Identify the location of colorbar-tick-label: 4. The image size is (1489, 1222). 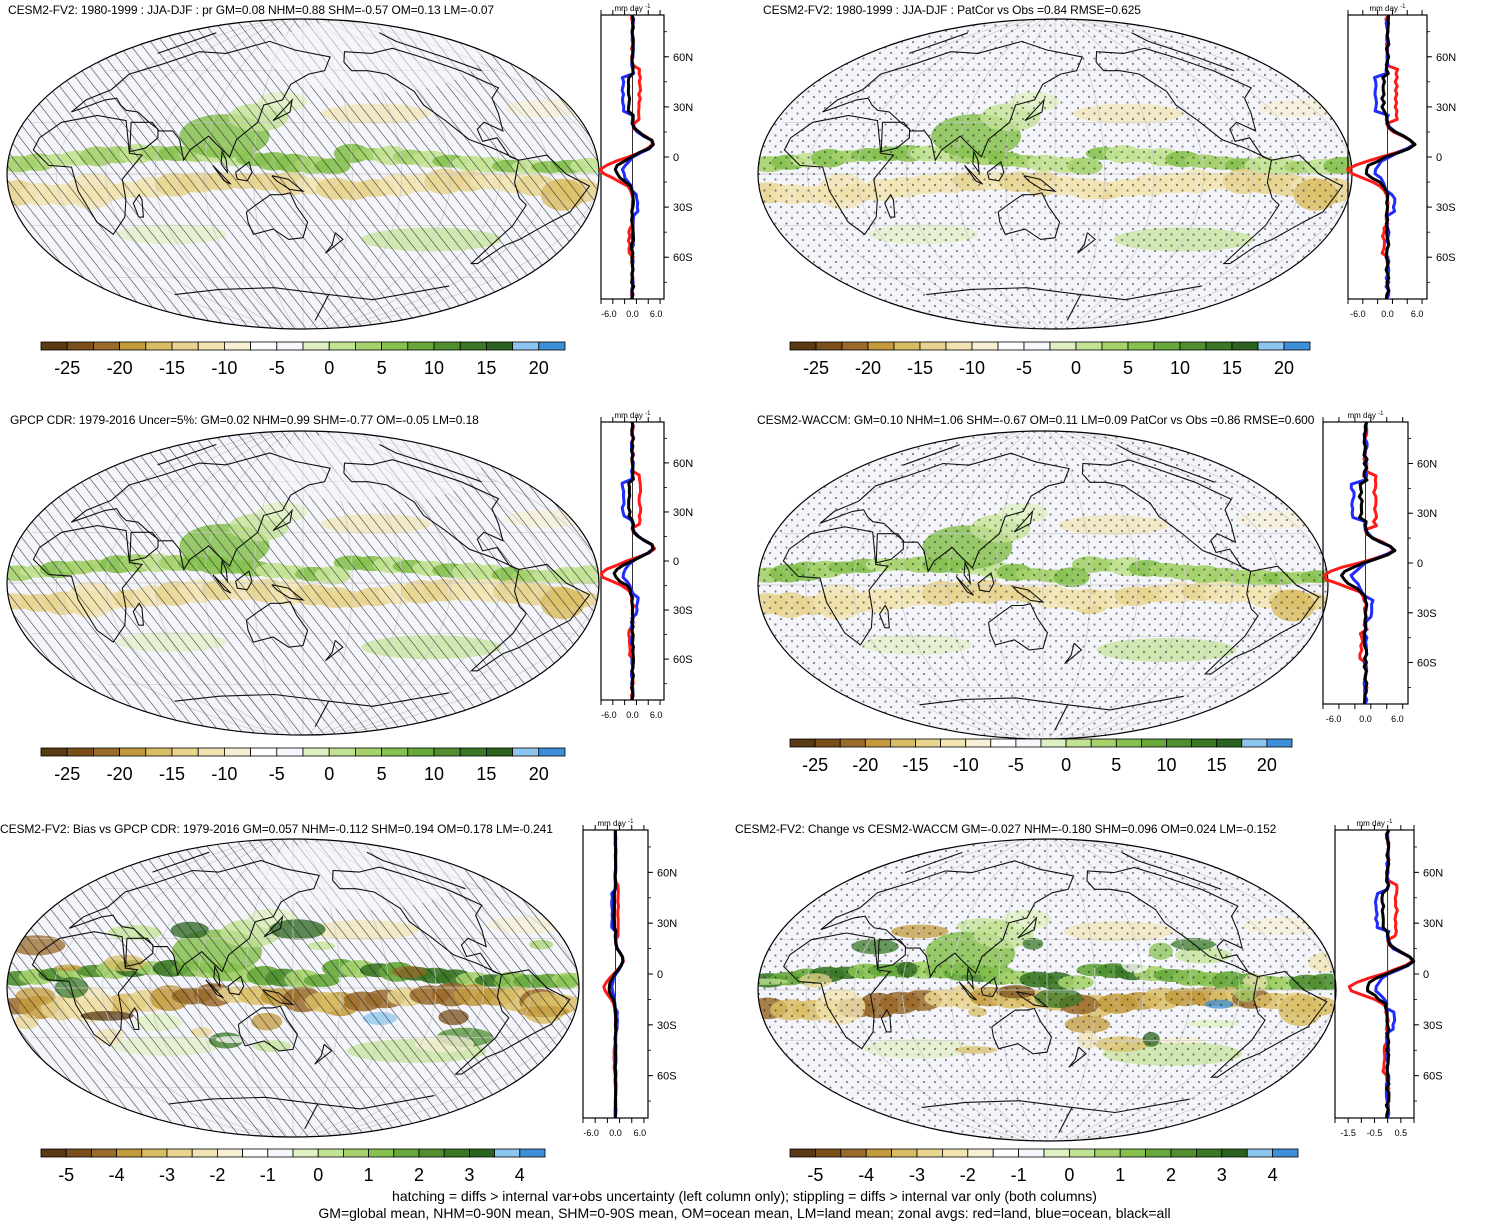
(1273, 1174).